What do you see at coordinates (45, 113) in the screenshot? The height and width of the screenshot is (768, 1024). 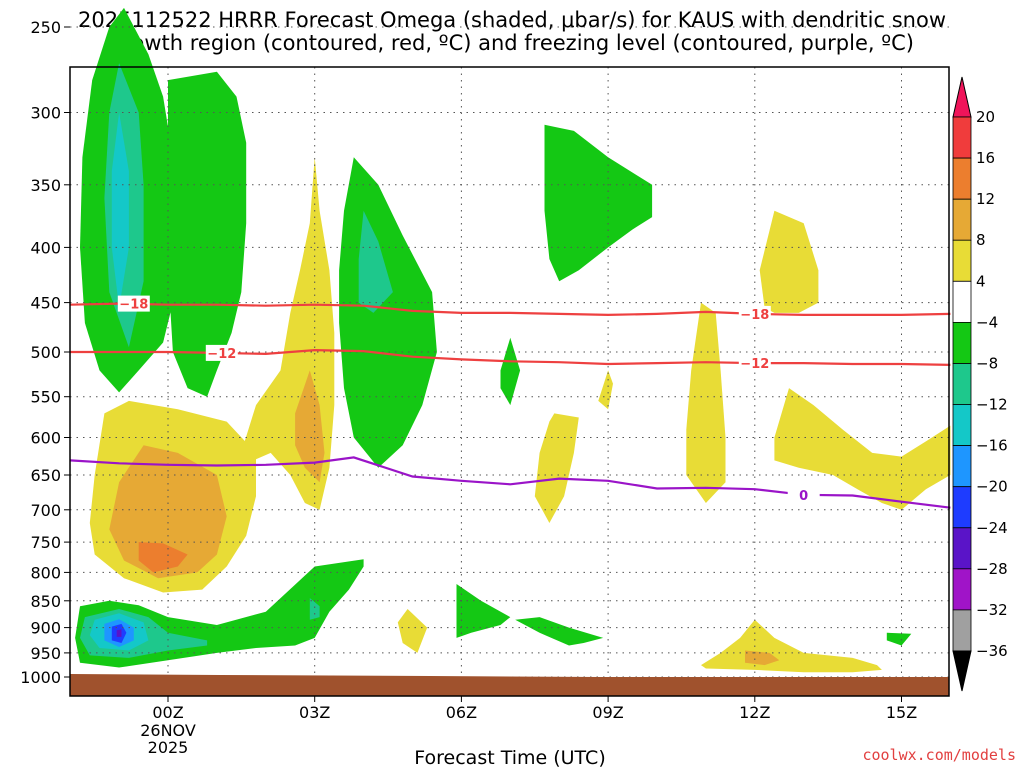 I see `y-tick-label-300: 300` at bounding box center [45, 113].